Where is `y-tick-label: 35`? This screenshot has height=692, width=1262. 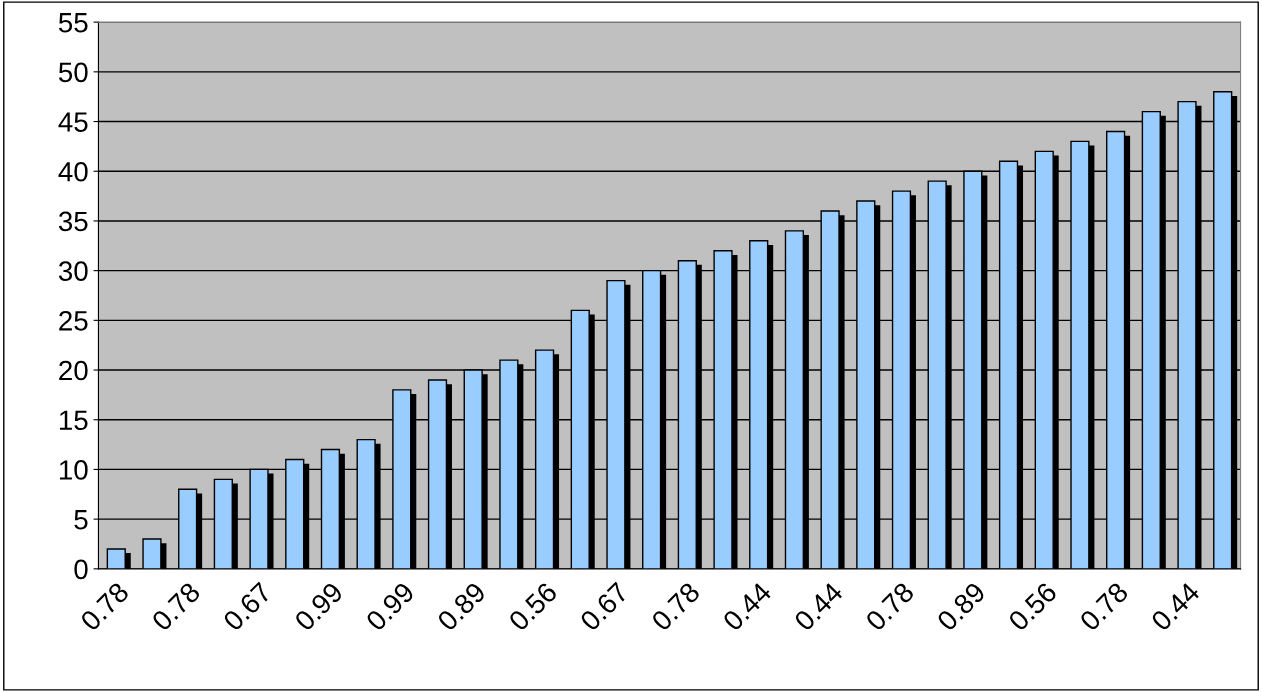
y-tick-label: 35 is located at coordinates (73, 221).